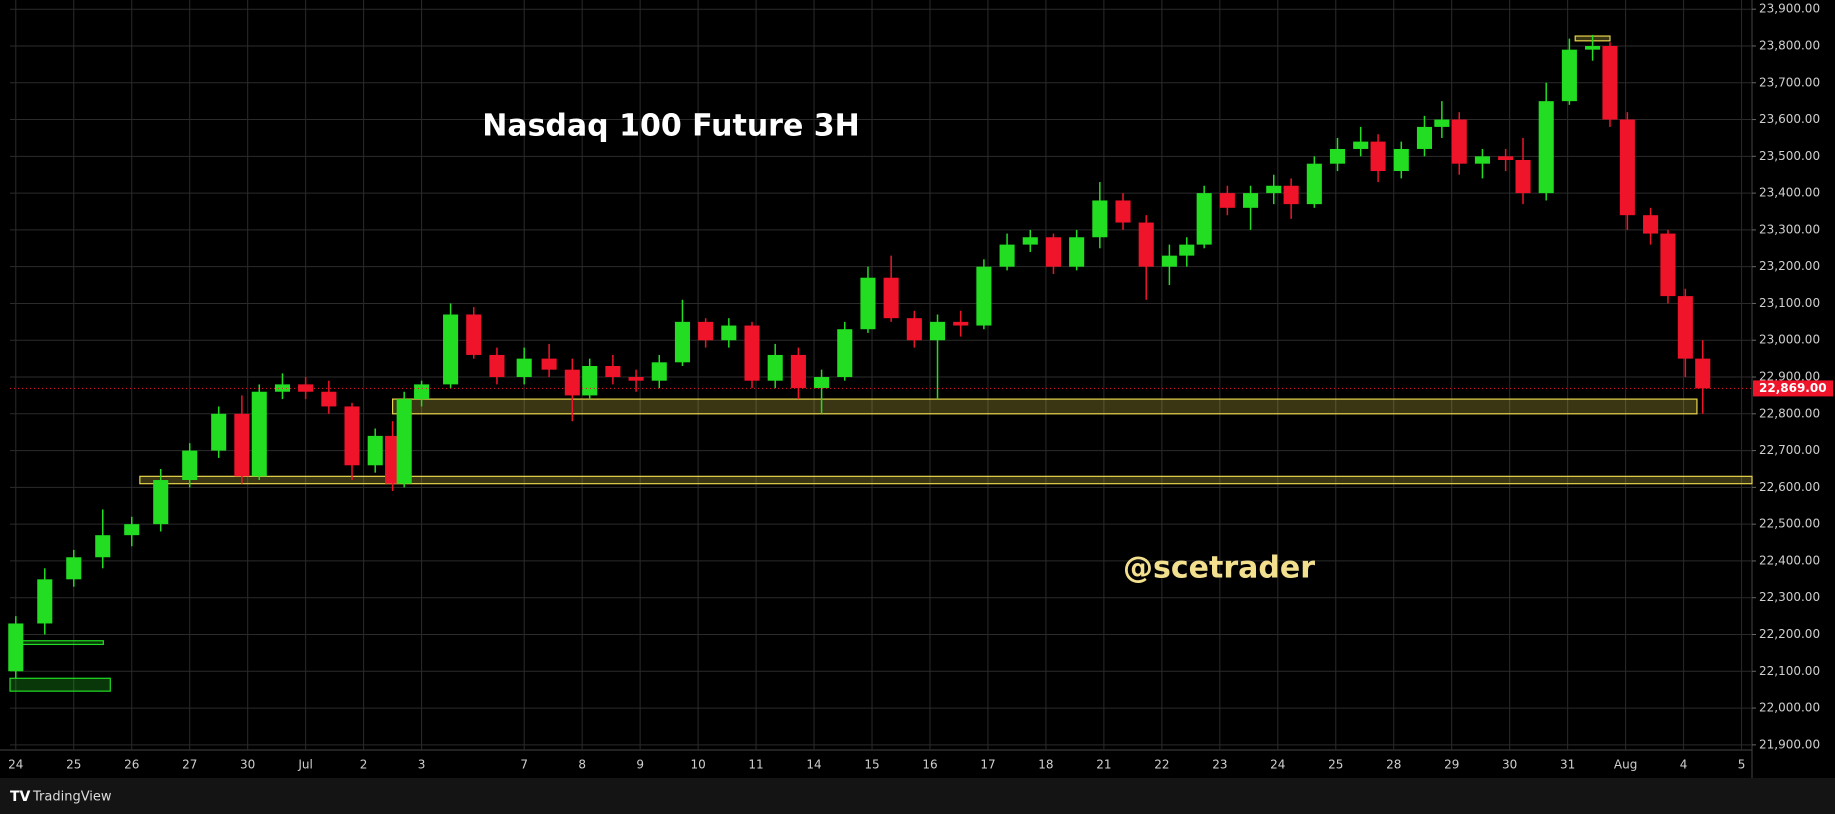 The image size is (1835, 814). What do you see at coordinates (1451, 765) in the screenshot?
I see `x-tick-label: 29` at bounding box center [1451, 765].